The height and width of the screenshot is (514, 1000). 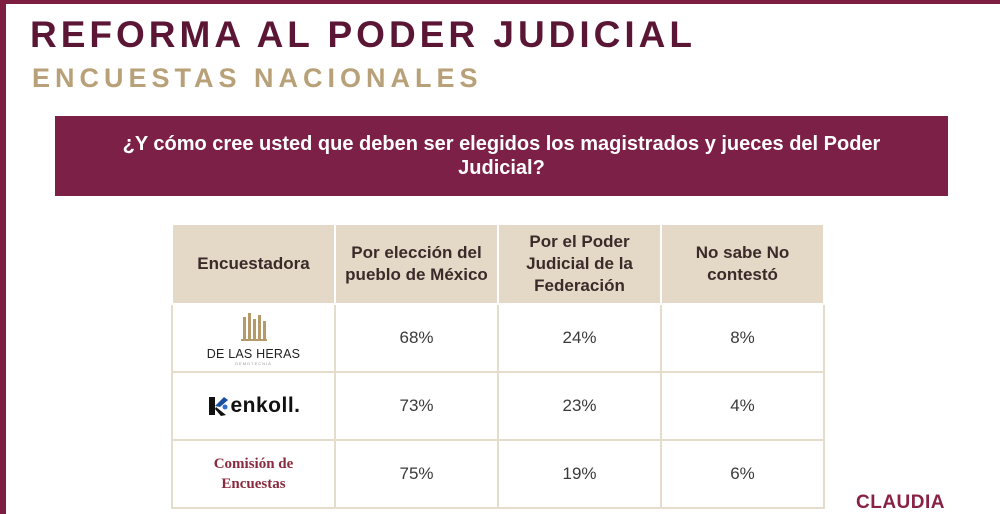 I want to click on enkoll-mark-icon, so click(x=219, y=406).